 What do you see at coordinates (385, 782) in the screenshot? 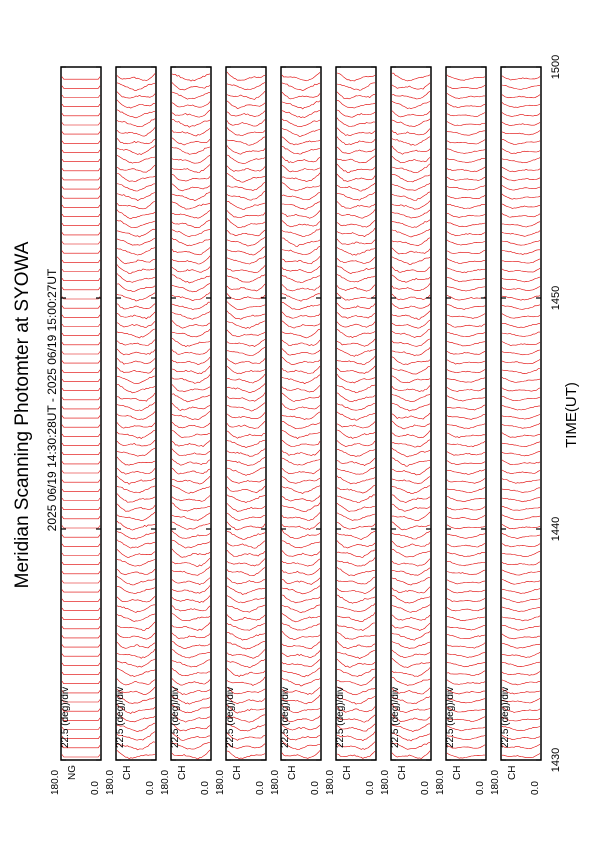
I see `y-tick-top: 180.0` at bounding box center [385, 782].